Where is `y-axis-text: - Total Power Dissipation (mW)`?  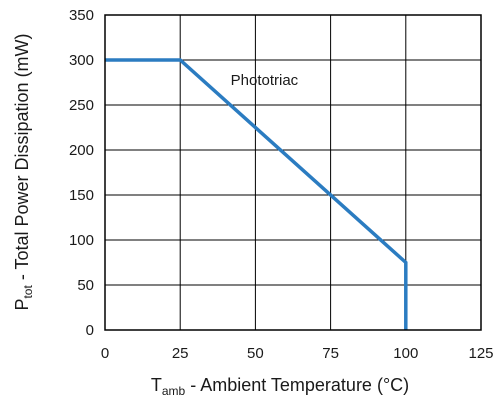
y-axis-text: - Total Power Dissipation (mW) is located at coordinates (22, 159).